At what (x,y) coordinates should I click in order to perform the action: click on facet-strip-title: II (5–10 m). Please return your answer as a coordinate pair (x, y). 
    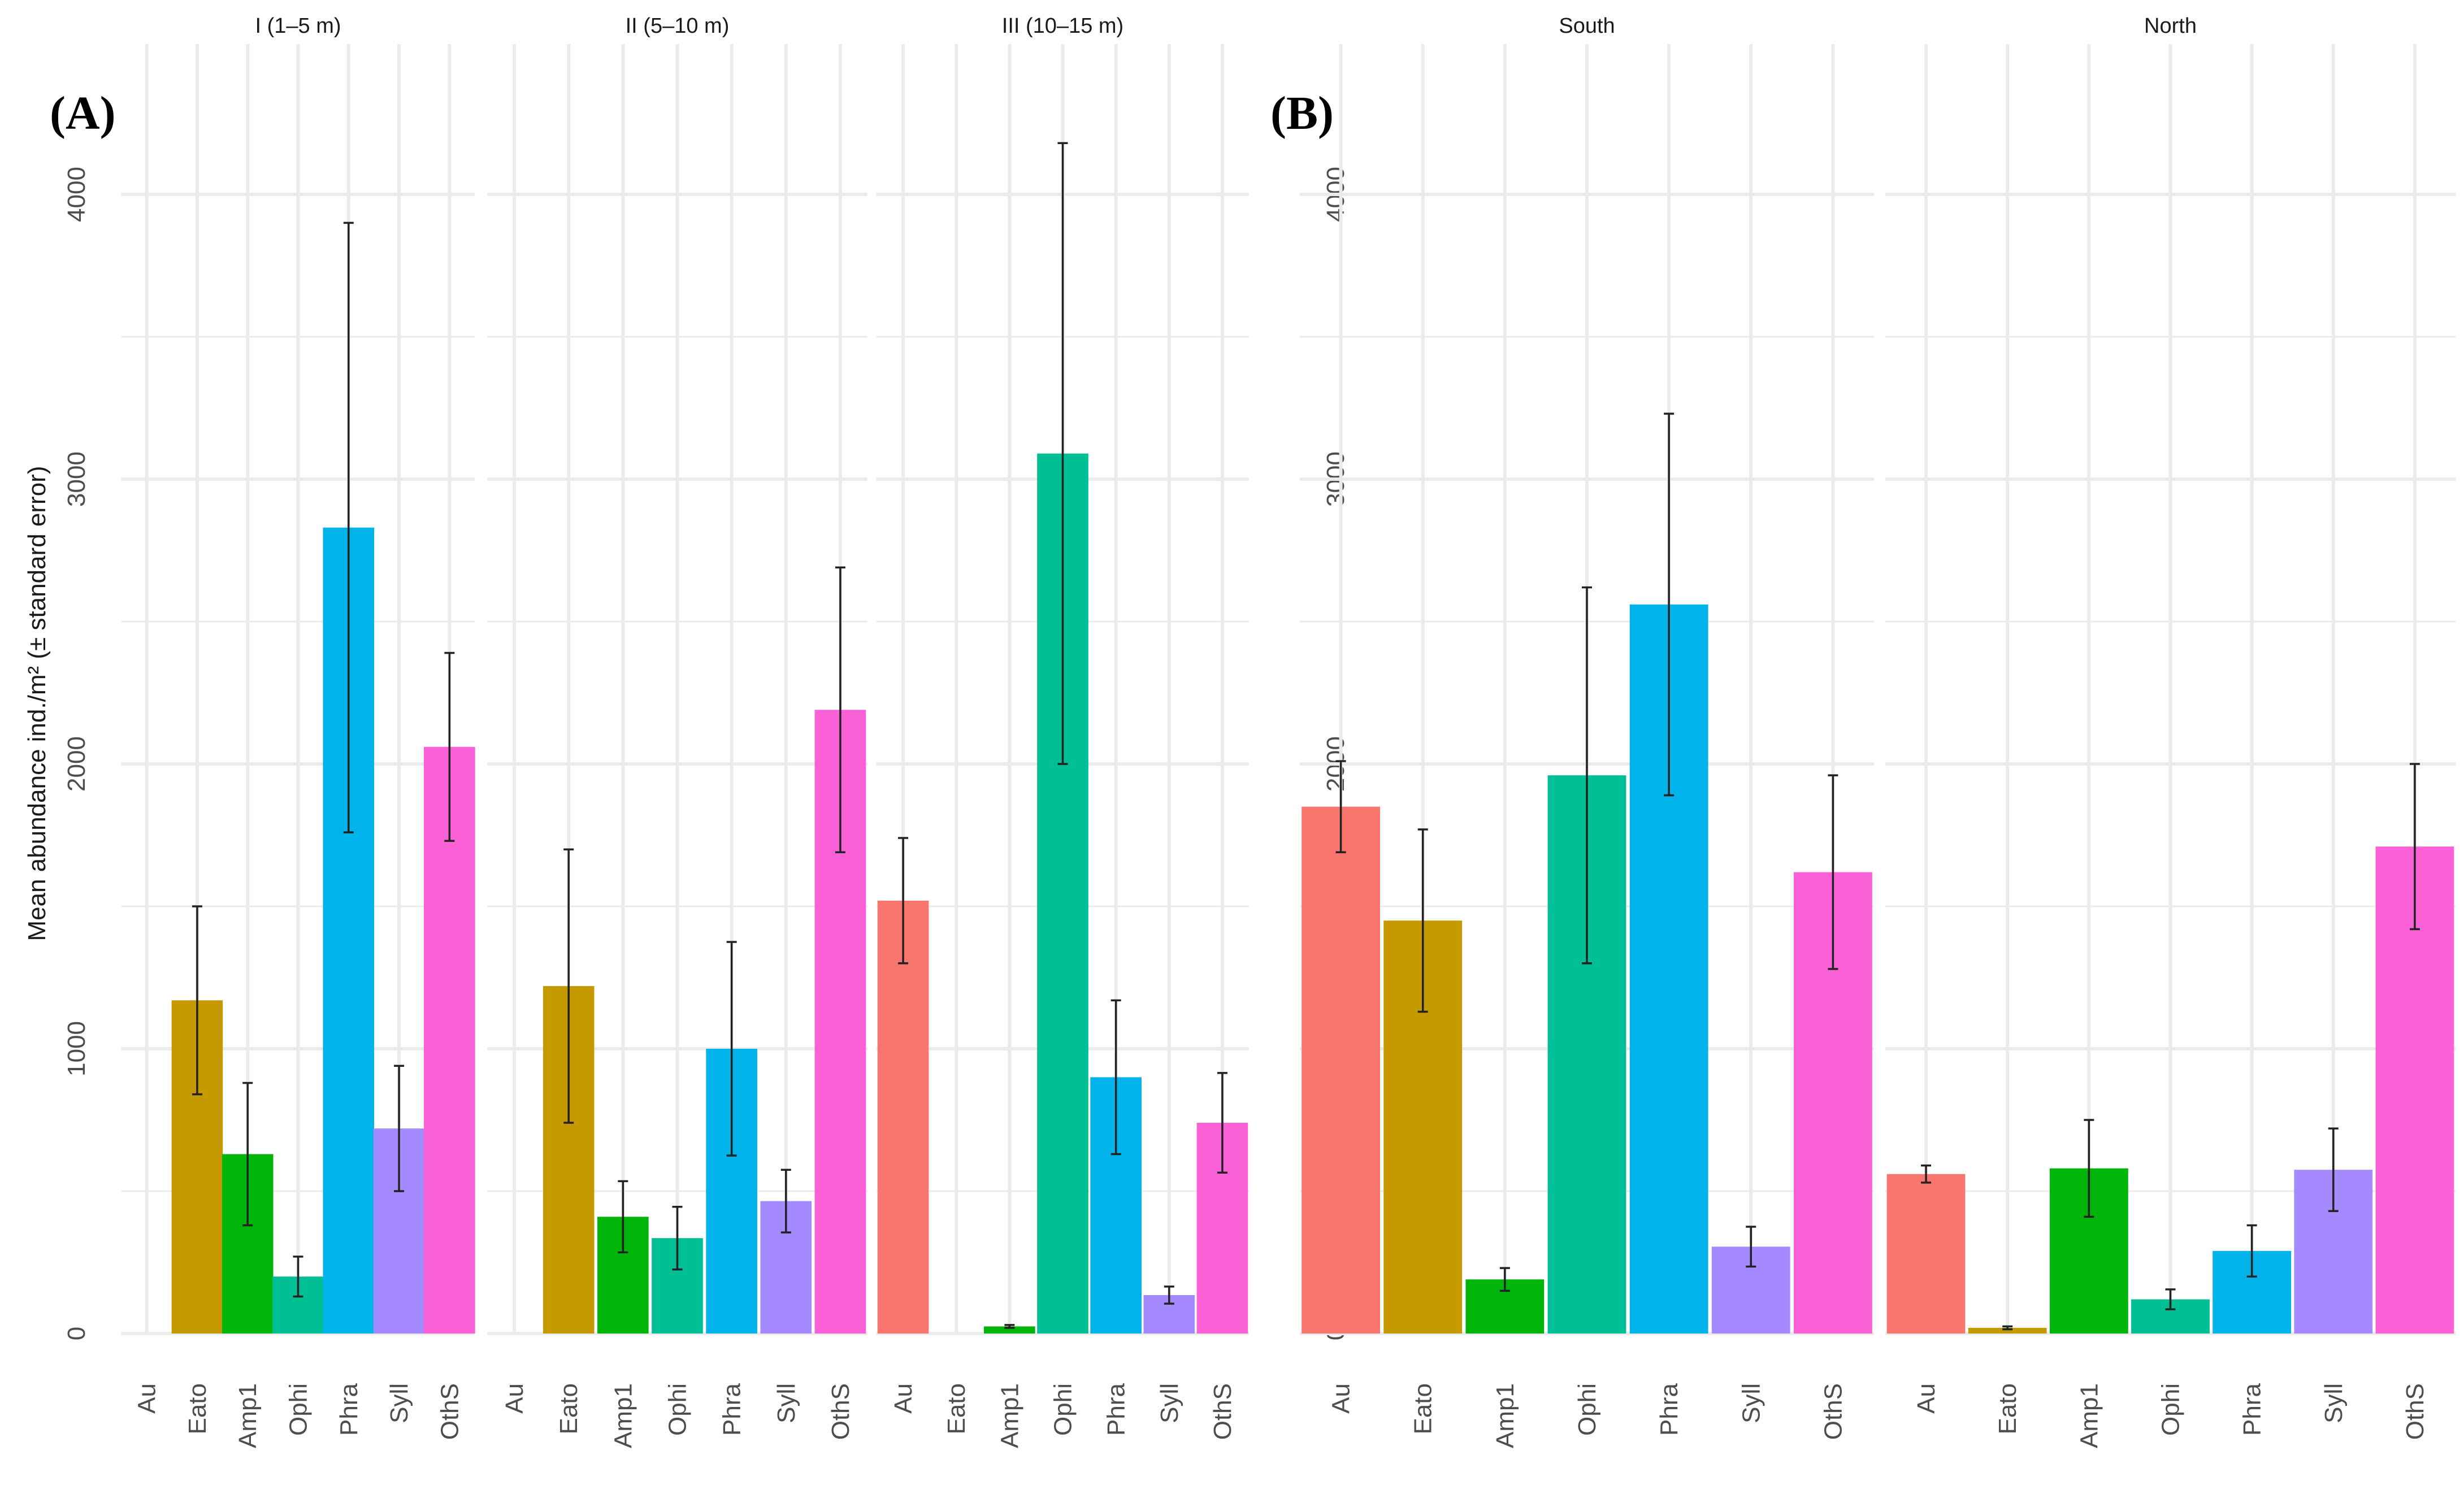
    Looking at the image, I should click on (678, 26).